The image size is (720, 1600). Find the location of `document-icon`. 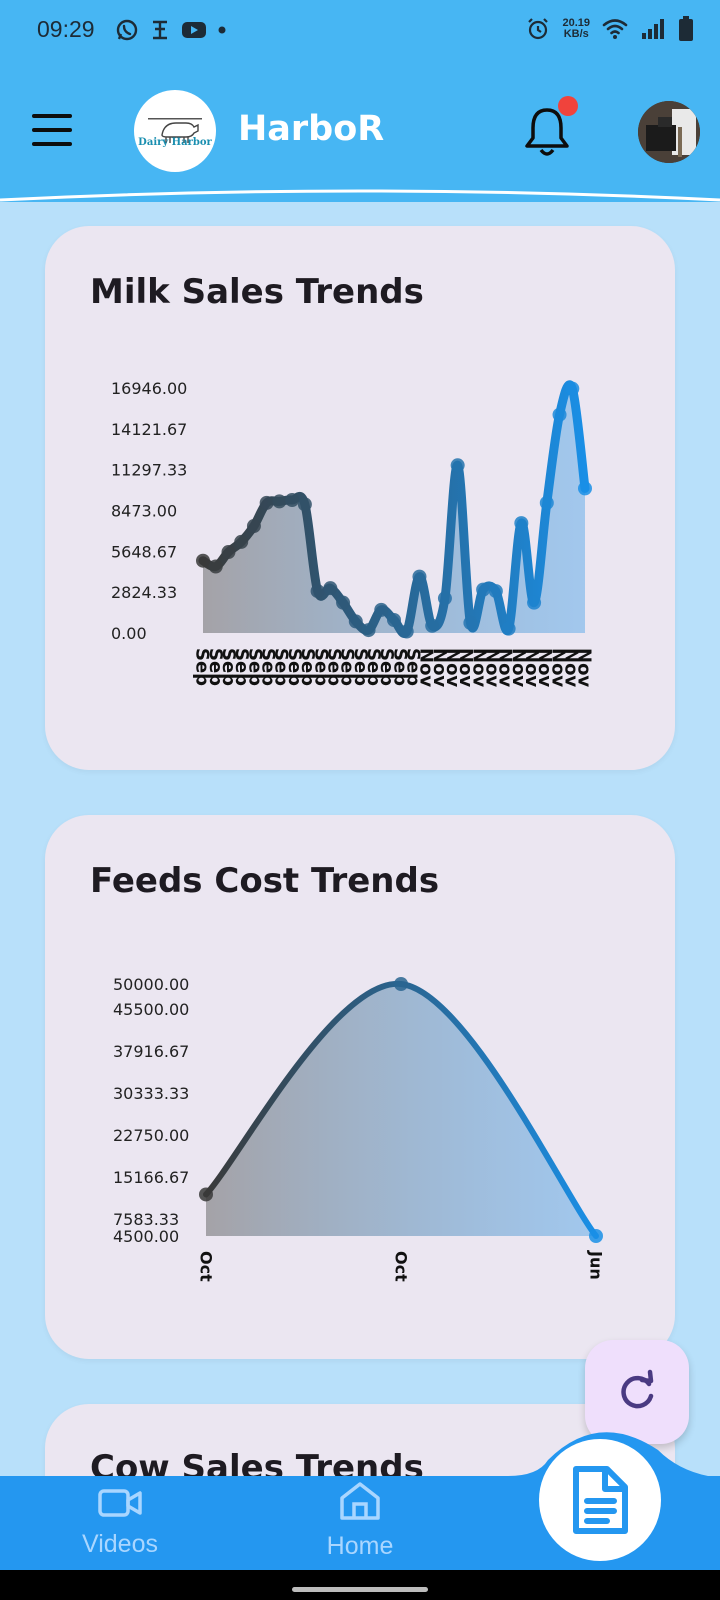

document-icon is located at coordinates (600, 1500).